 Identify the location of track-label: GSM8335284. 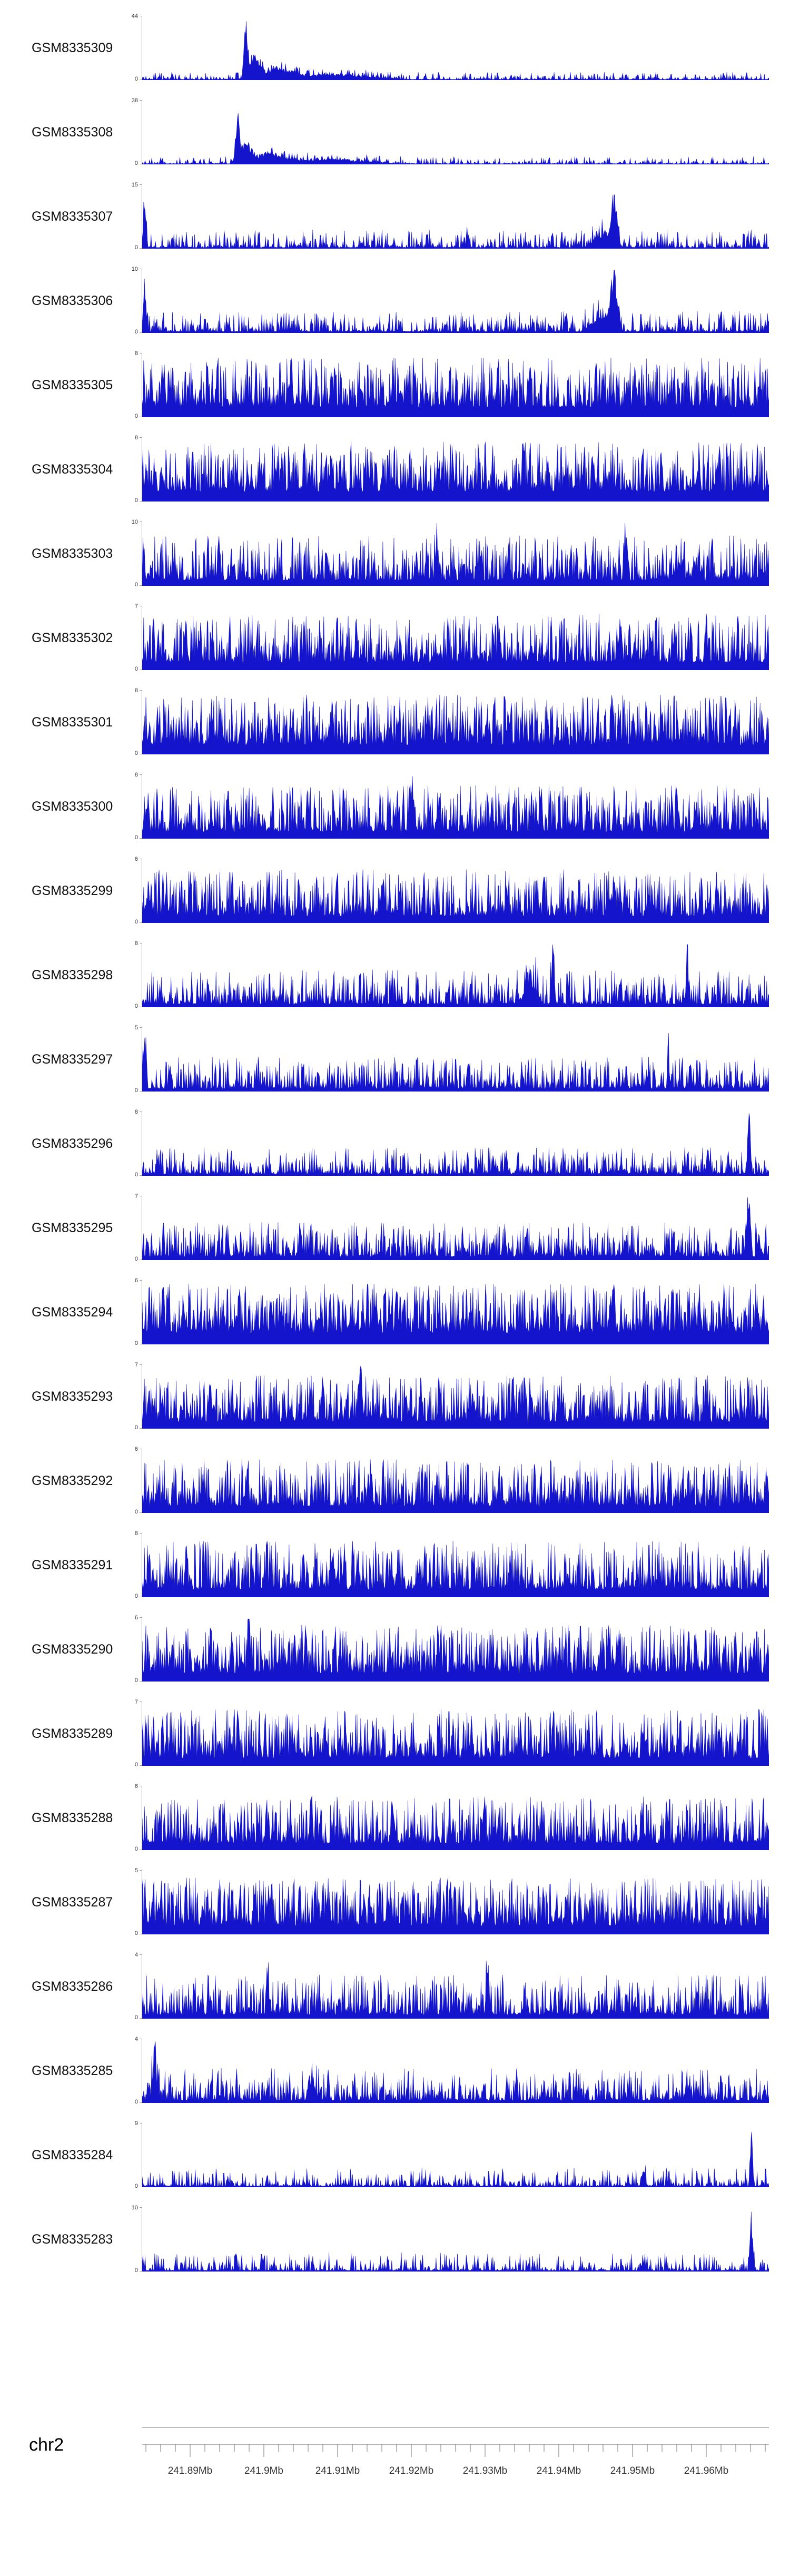
(72, 2154).